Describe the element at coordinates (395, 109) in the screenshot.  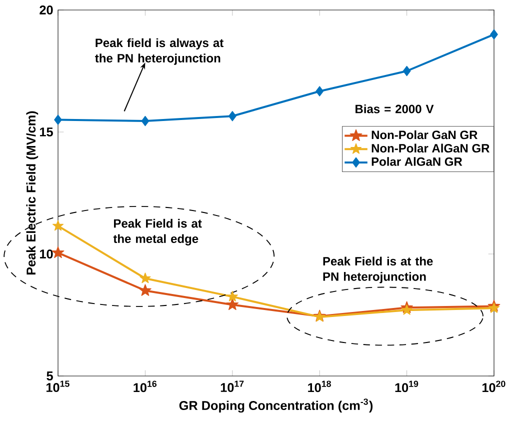
I see `annotation: Bias = 2000 V` at that location.